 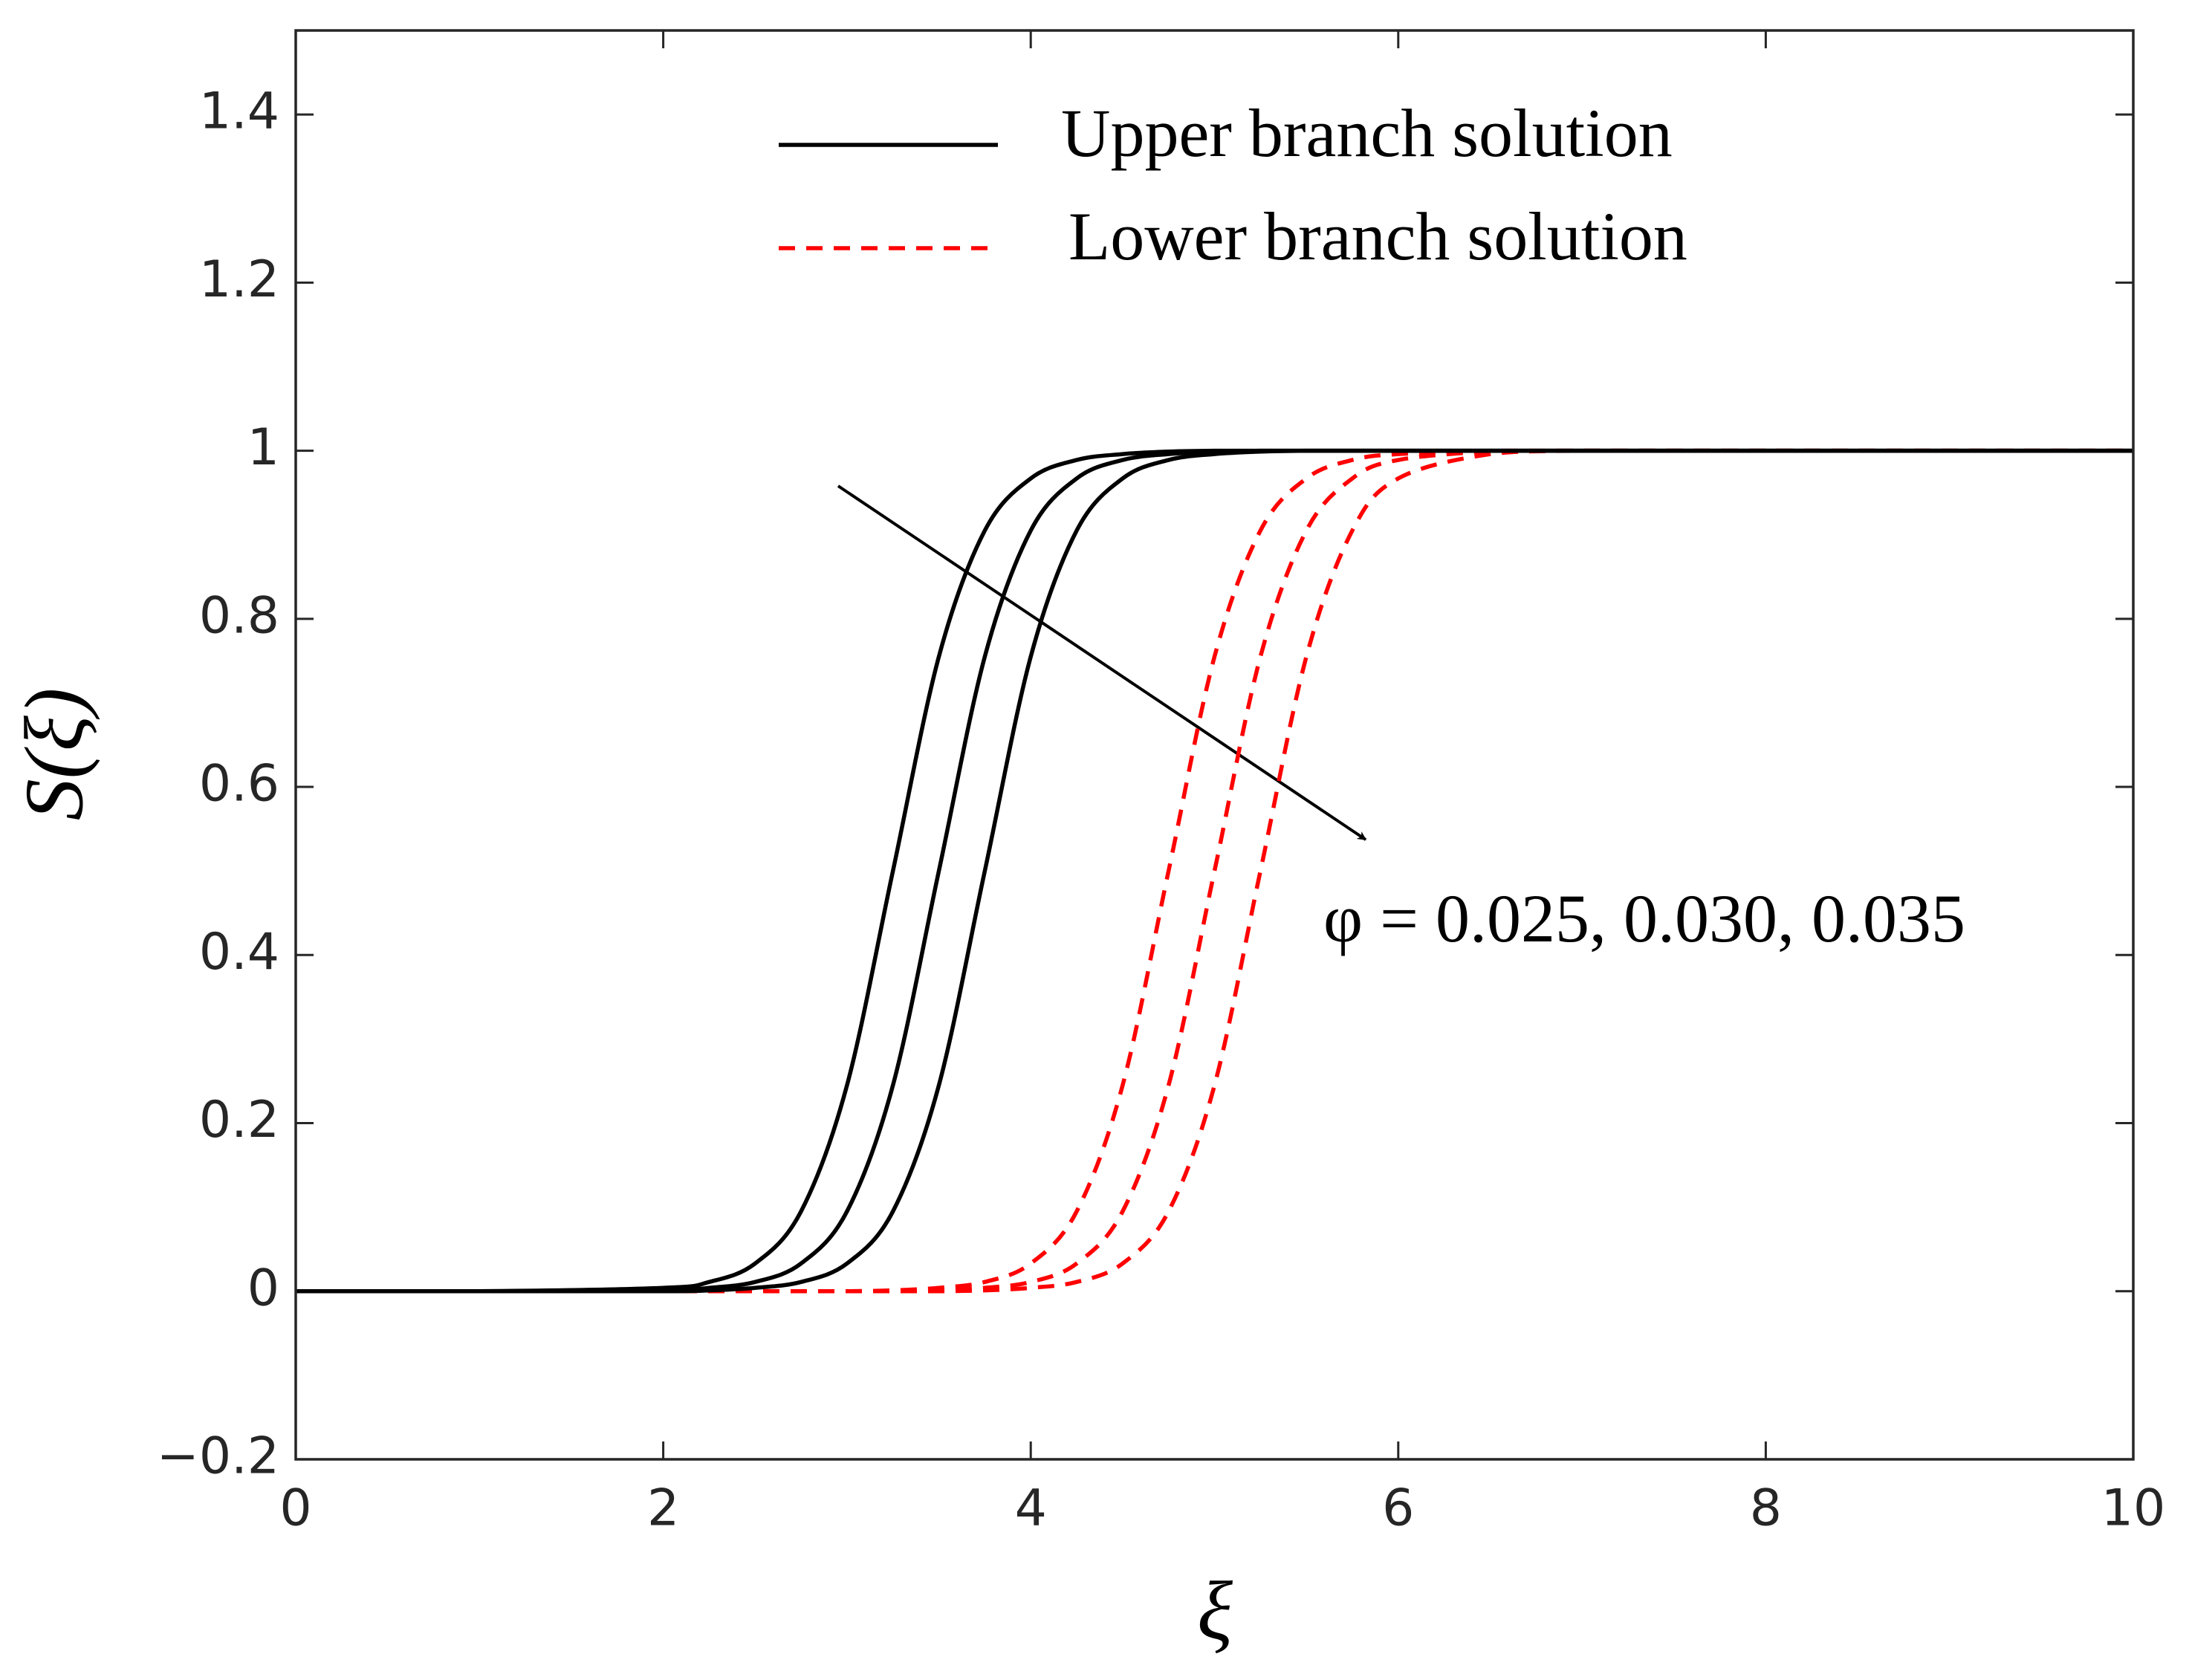 What do you see at coordinates (1031, 1509) in the screenshot?
I see `x-tick-label: 4` at bounding box center [1031, 1509].